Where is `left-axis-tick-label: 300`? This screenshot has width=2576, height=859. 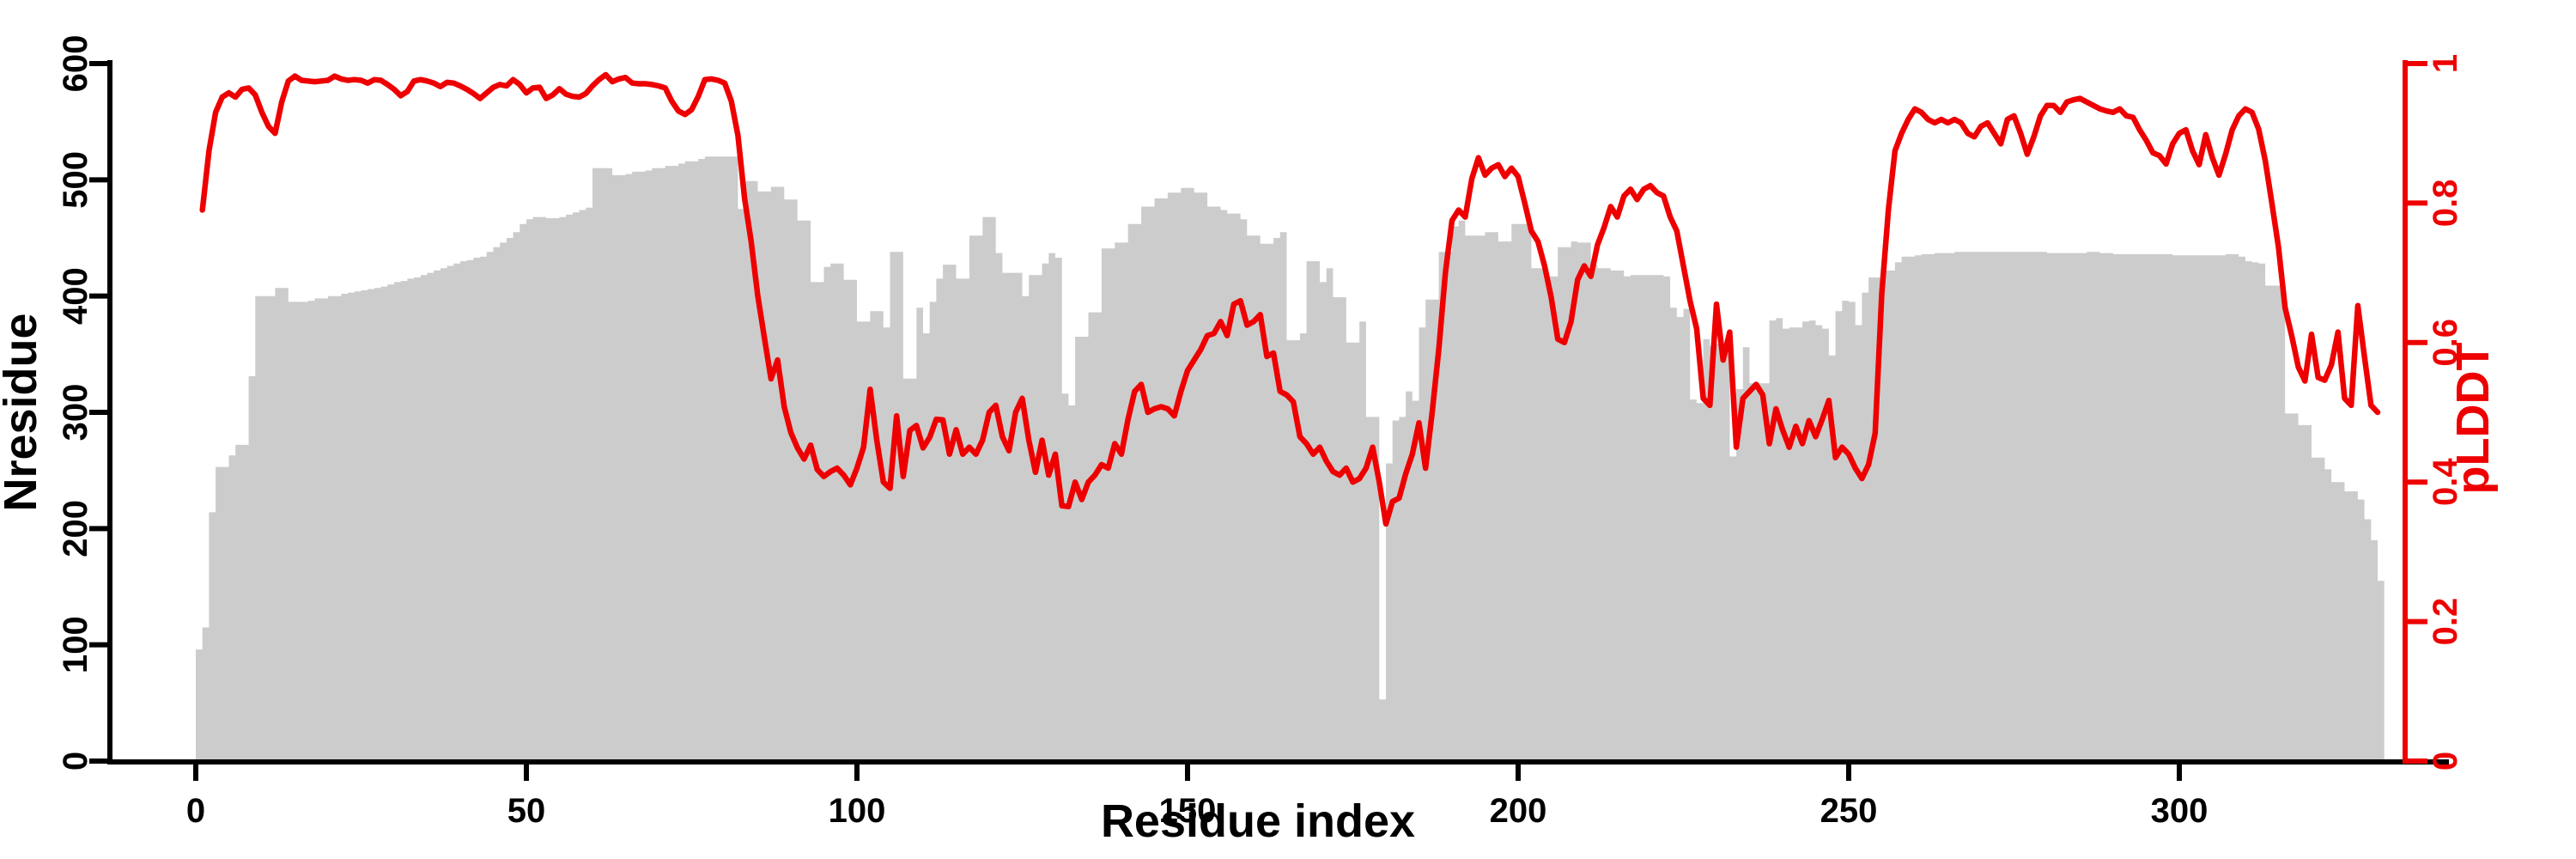 left-axis-tick-label: 300 is located at coordinates (75, 413).